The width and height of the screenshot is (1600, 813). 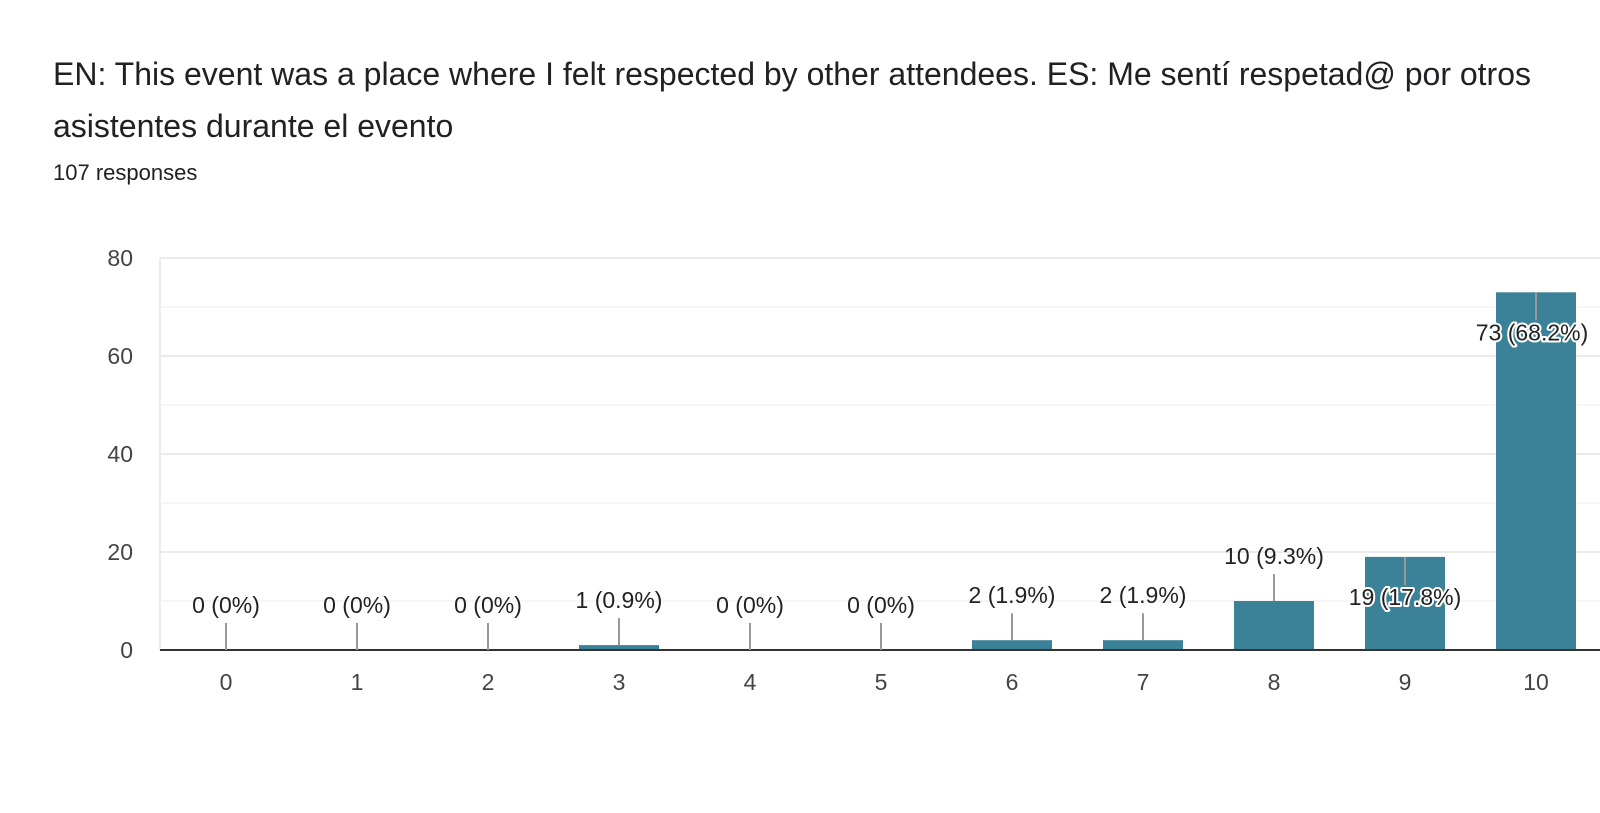 What do you see at coordinates (125, 172) in the screenshot?
I see `response-count: 107 responses` at bounding box center [125, 172].